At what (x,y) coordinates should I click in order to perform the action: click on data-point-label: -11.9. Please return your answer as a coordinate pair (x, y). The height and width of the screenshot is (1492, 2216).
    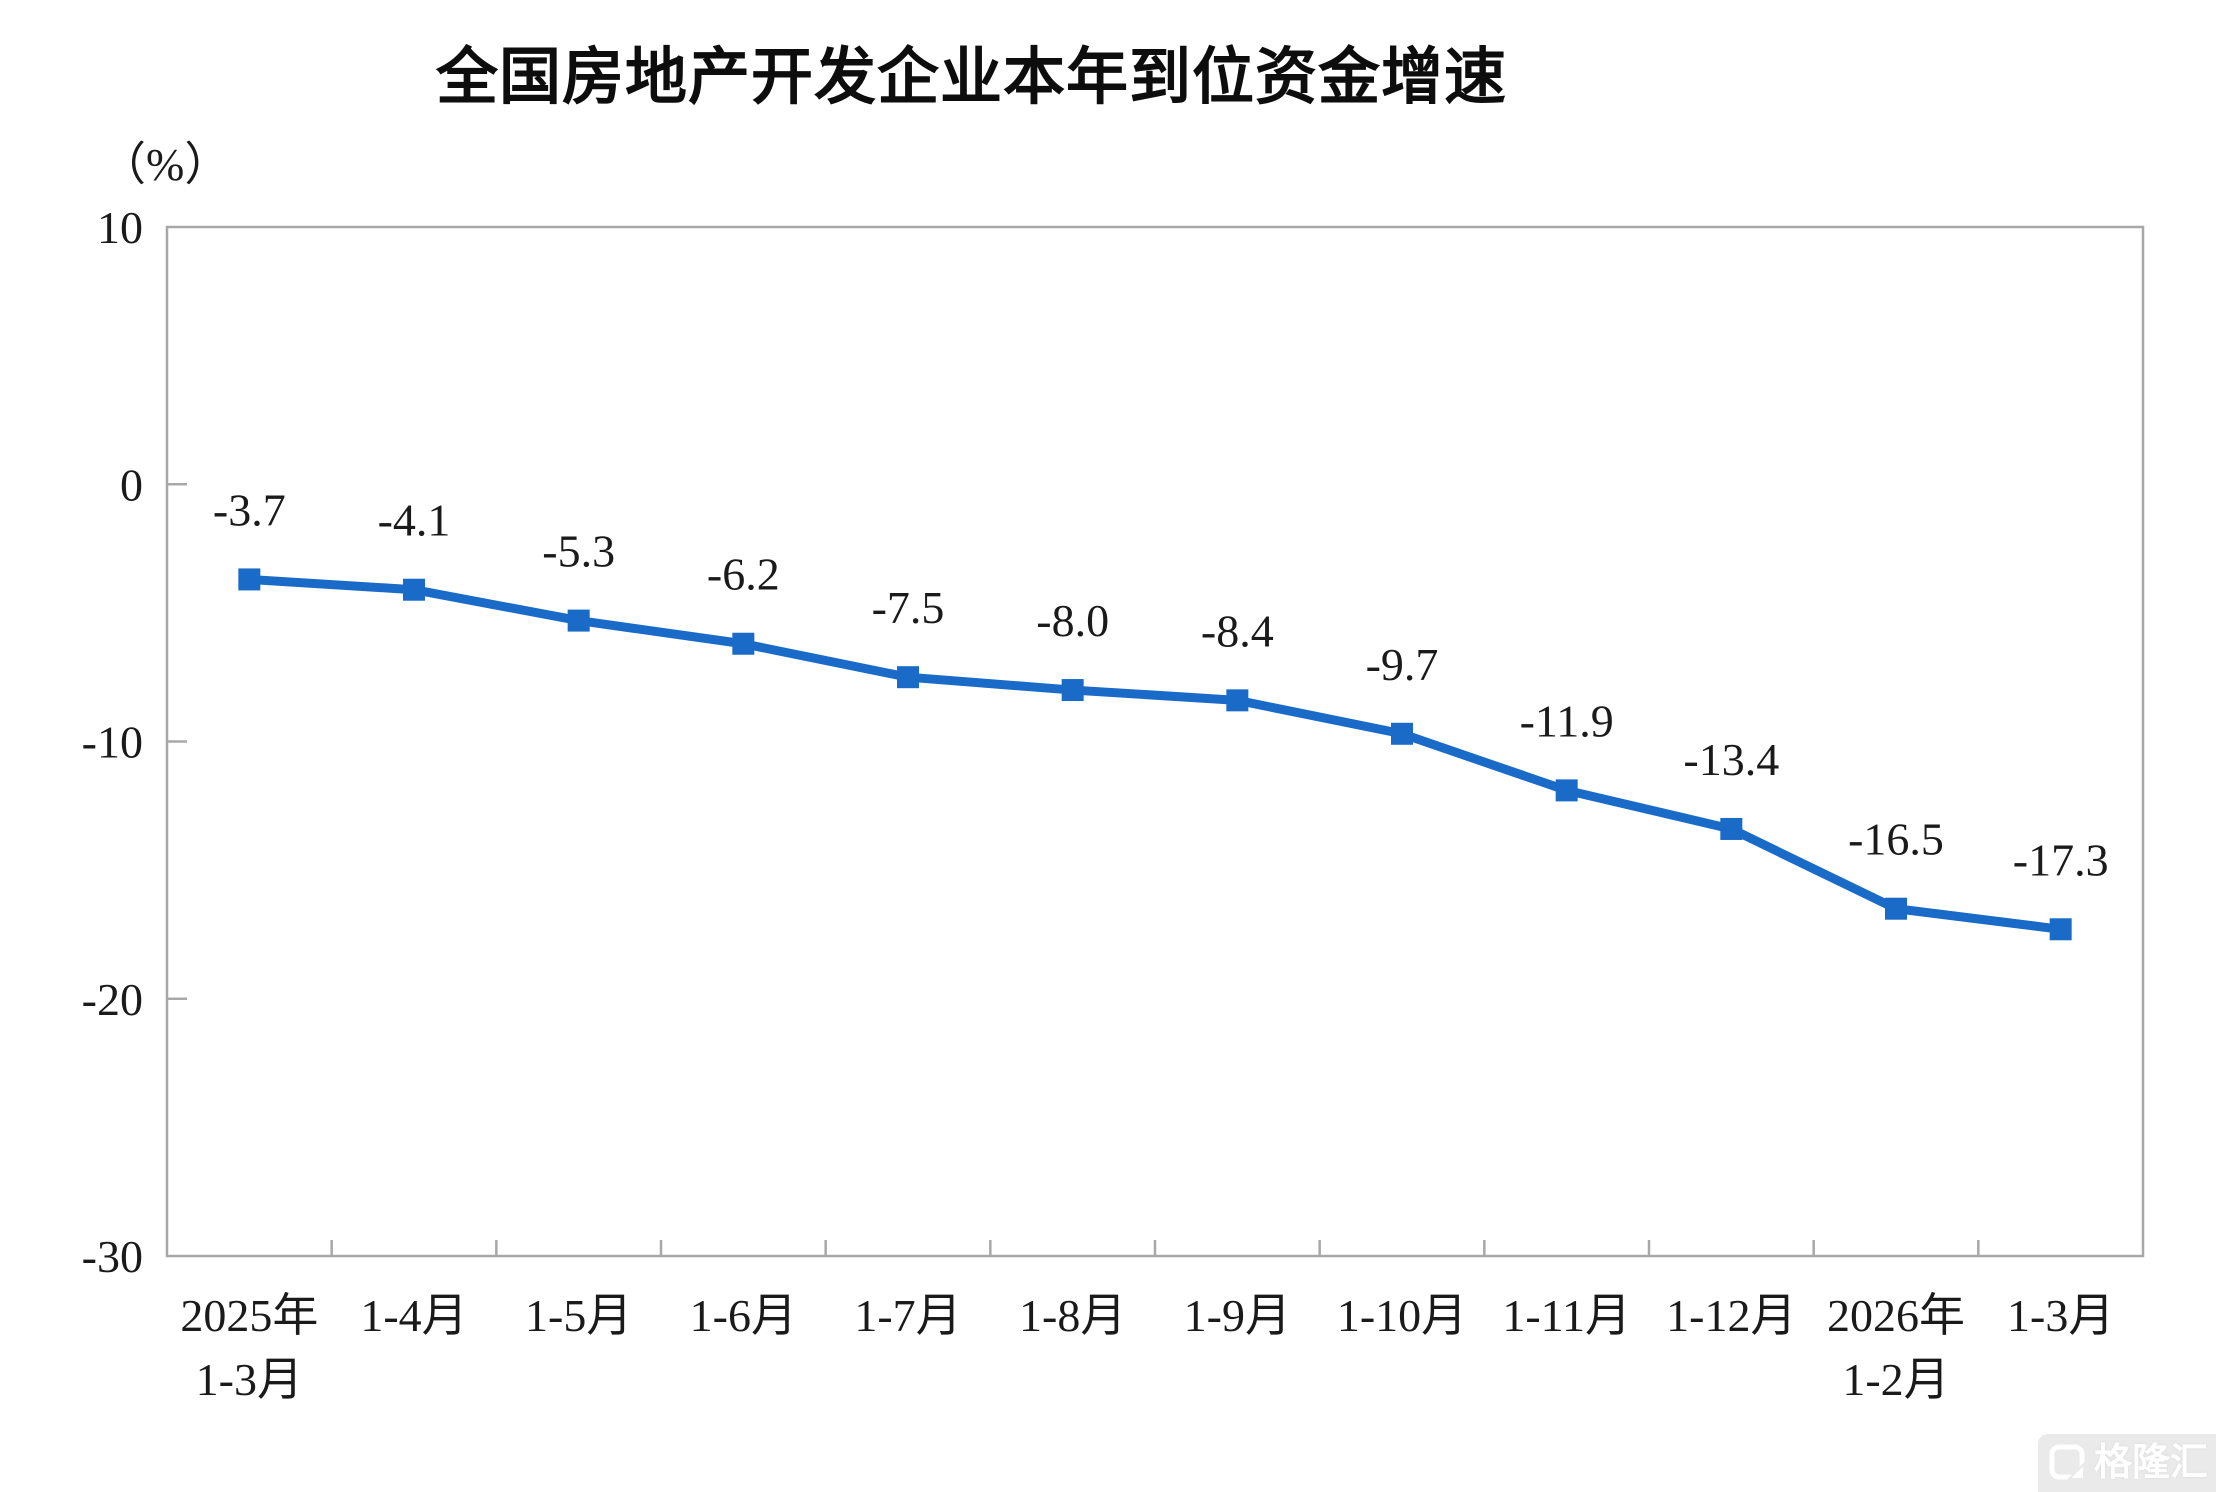
    Looking at the image, I should click on (1567, 720).